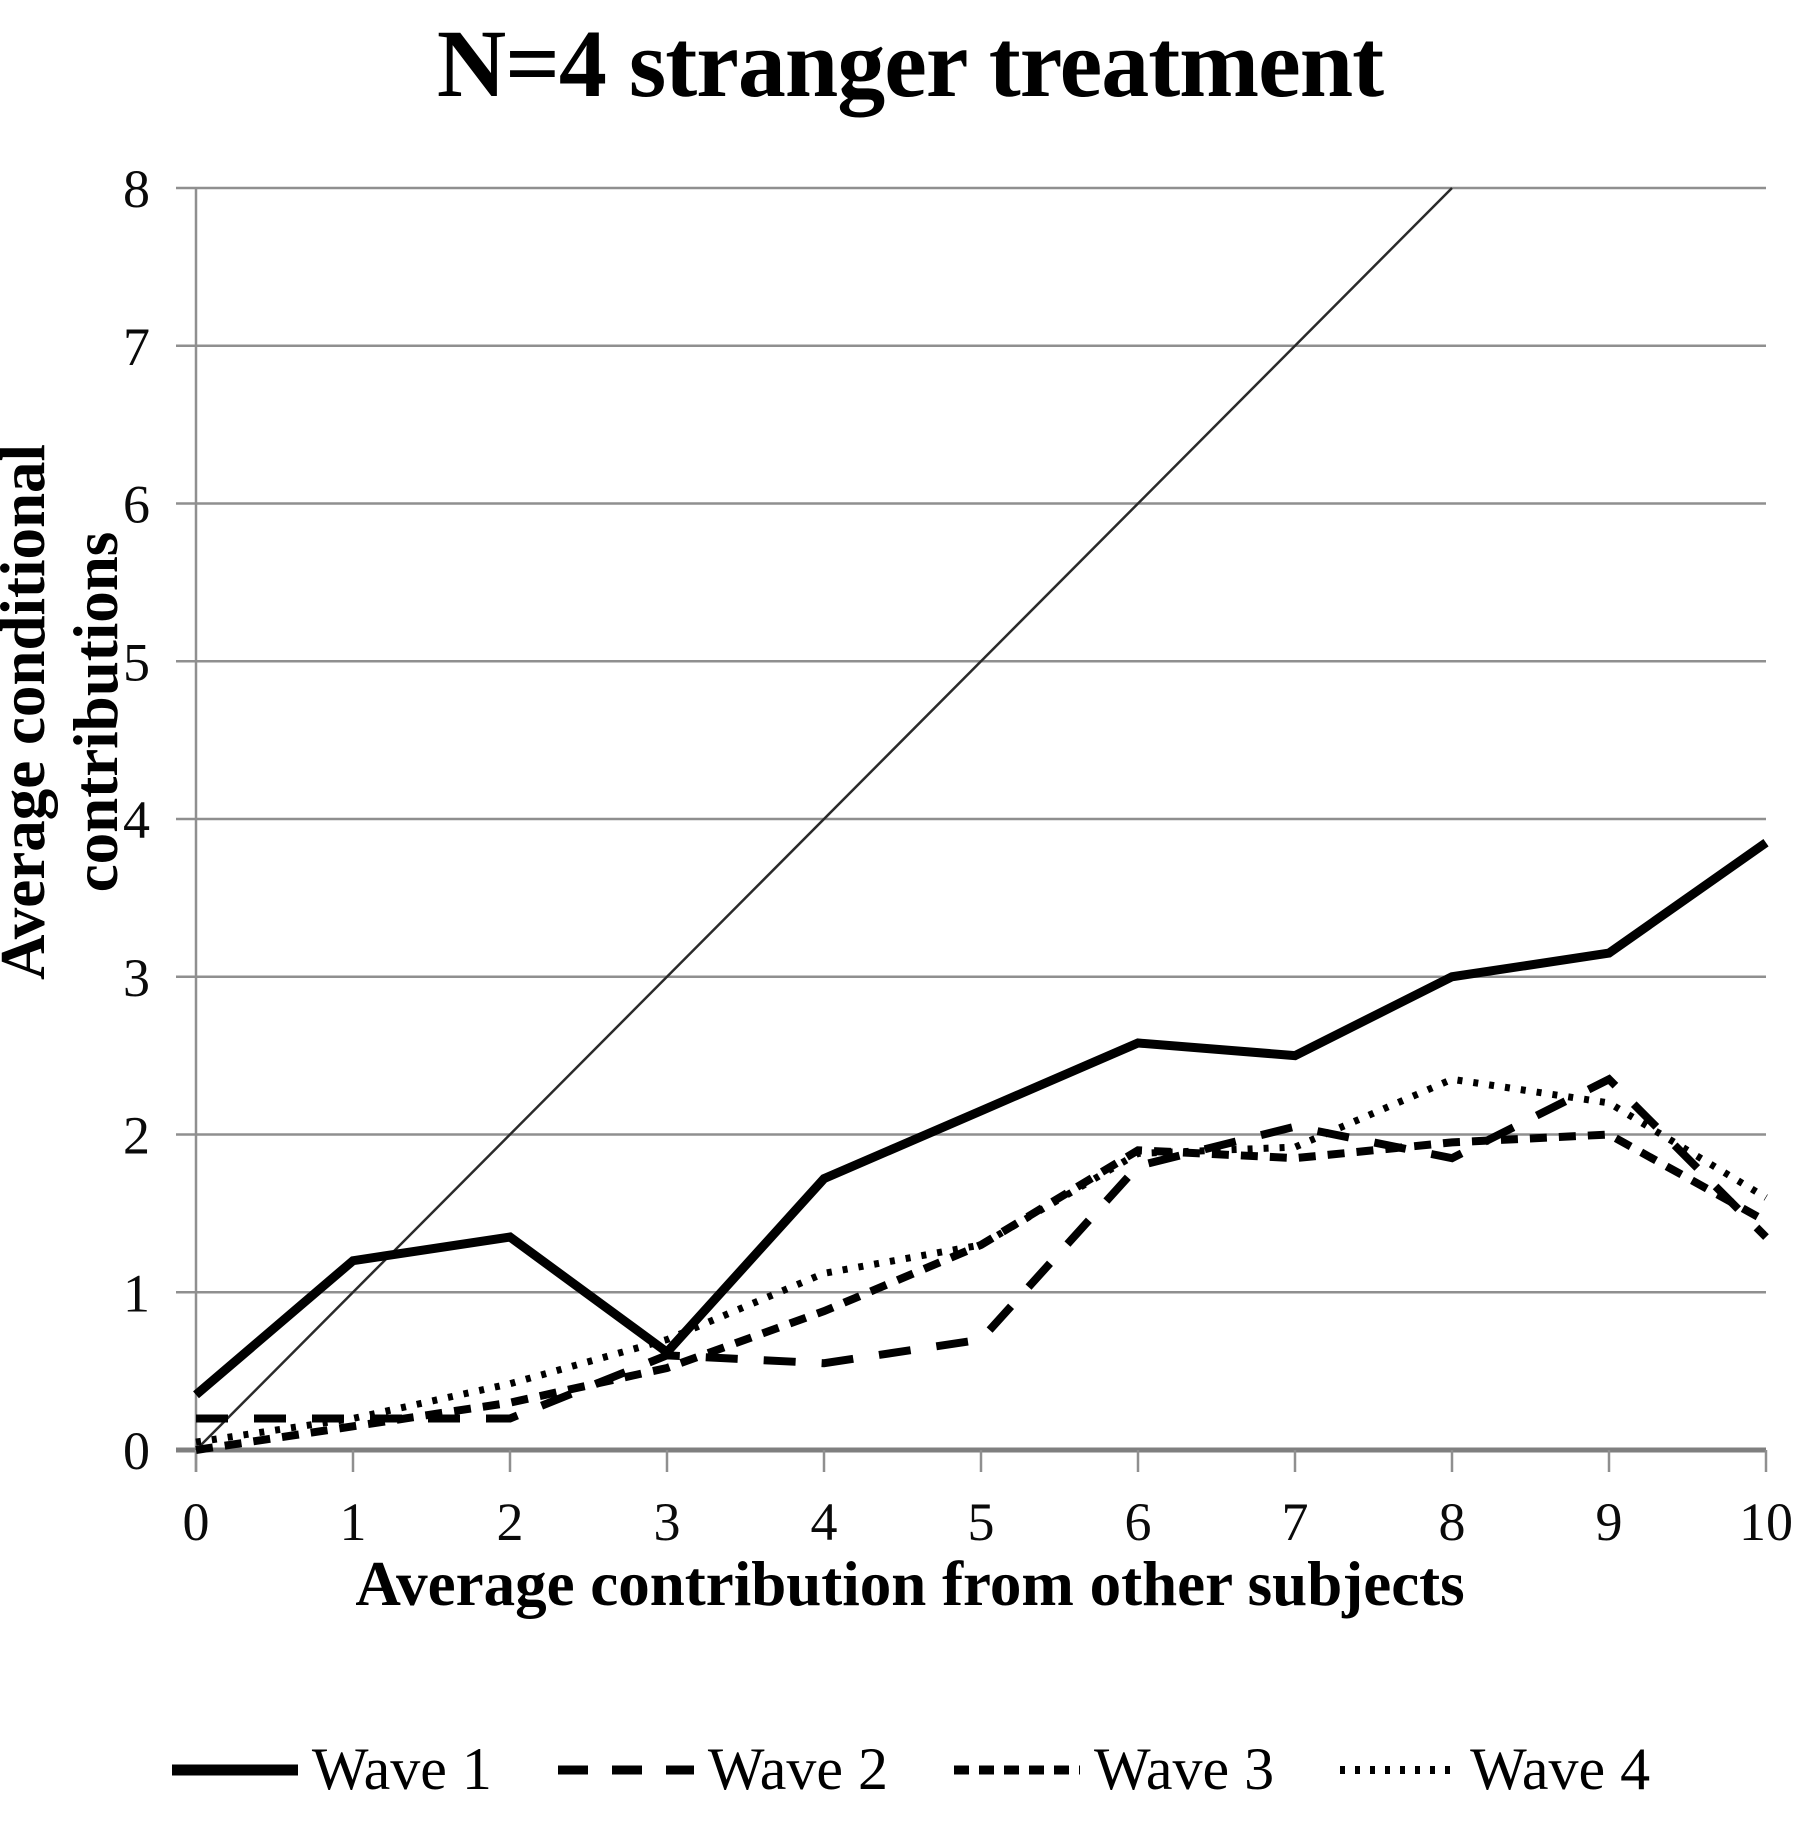  I want to click on x-tick-label: 2, so click(510, 1522).